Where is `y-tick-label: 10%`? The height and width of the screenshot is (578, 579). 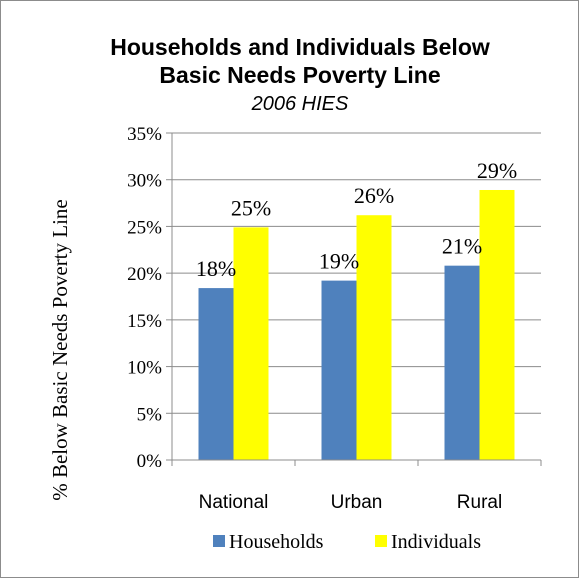
y-tick-label: 10% is located at coordinates (144, 368).